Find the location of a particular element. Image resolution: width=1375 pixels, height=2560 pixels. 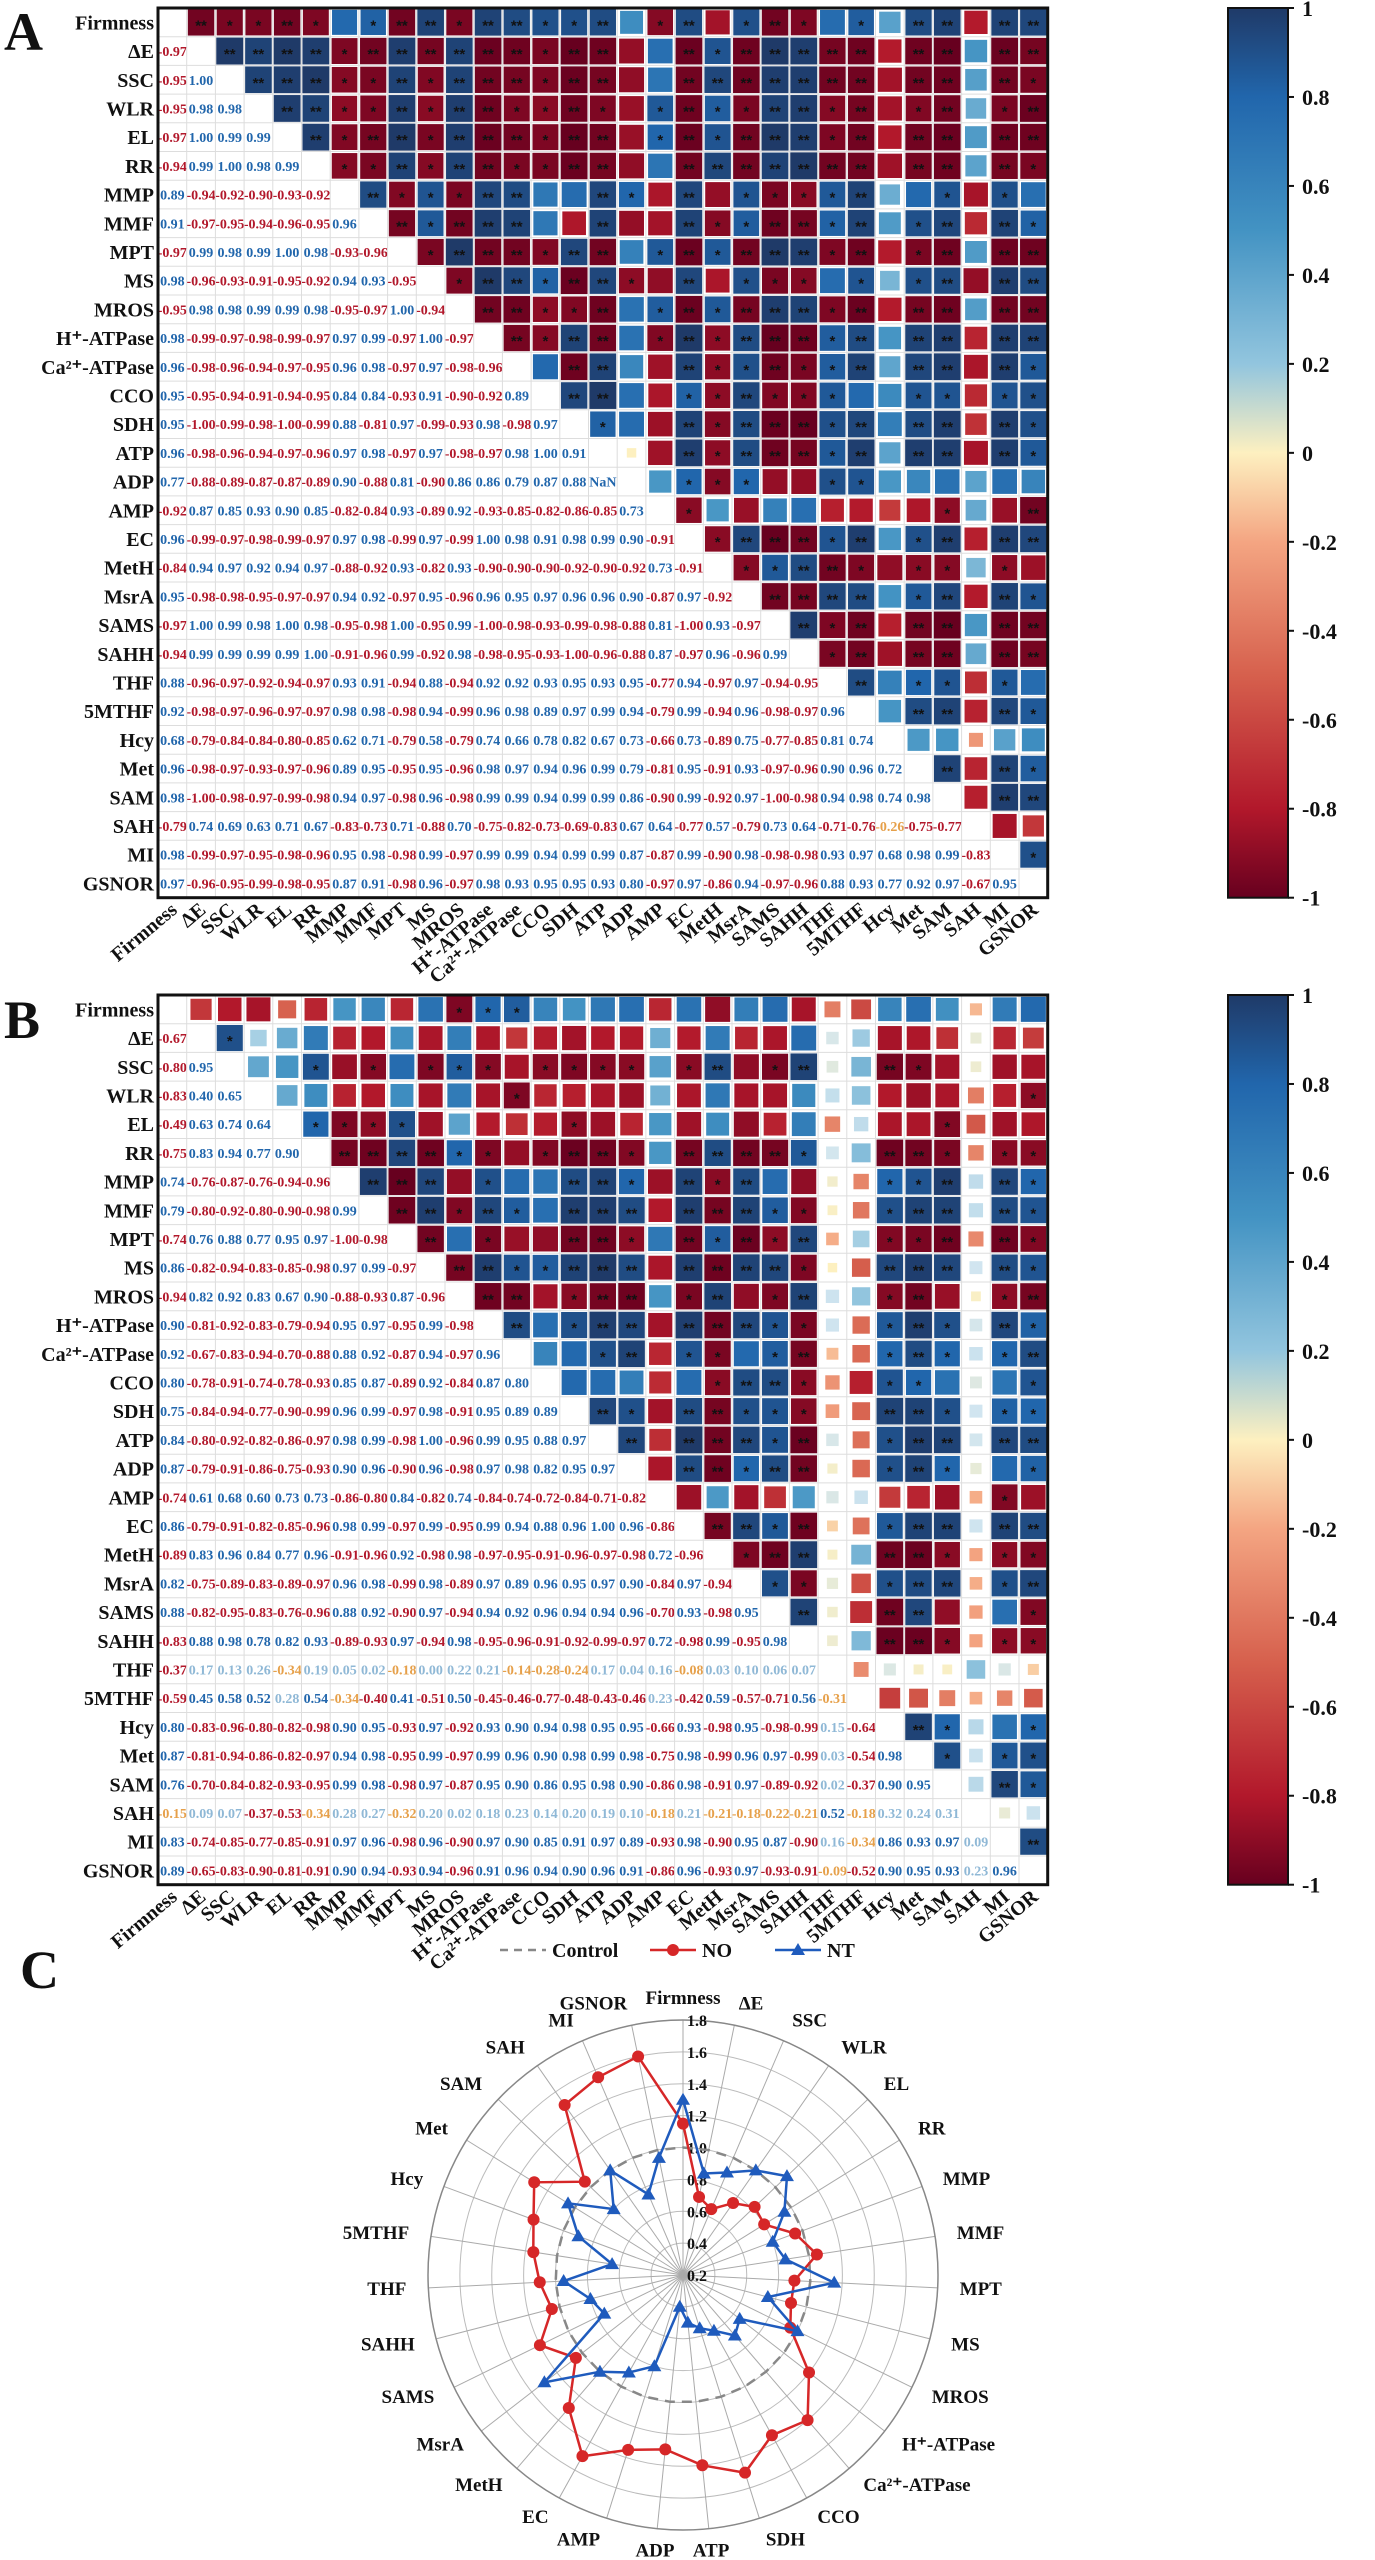

corr-value: 0.92 is located at coordinates (488, 683).